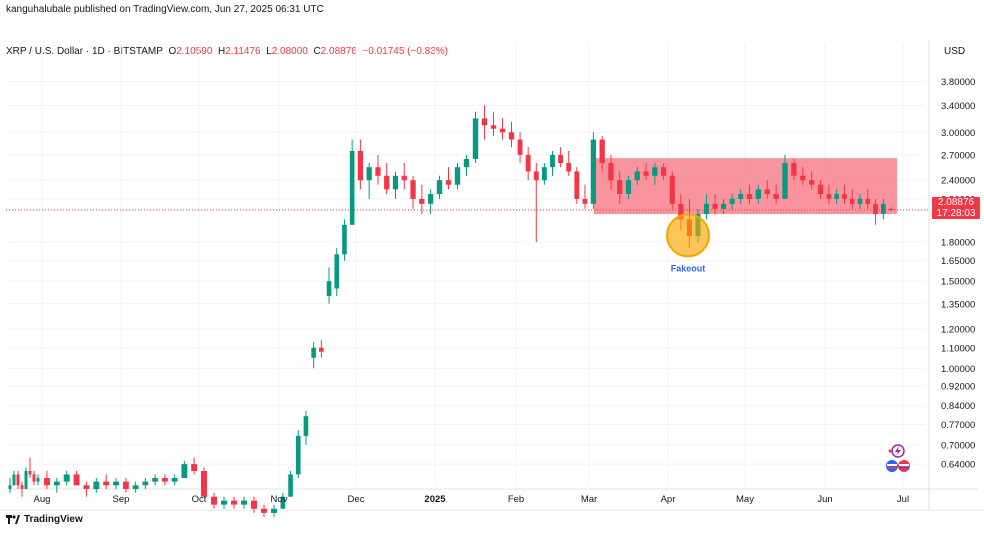 This screenshot has height=554, width=984. I want to click on x-tick-label: Mar, so click(589, 499).